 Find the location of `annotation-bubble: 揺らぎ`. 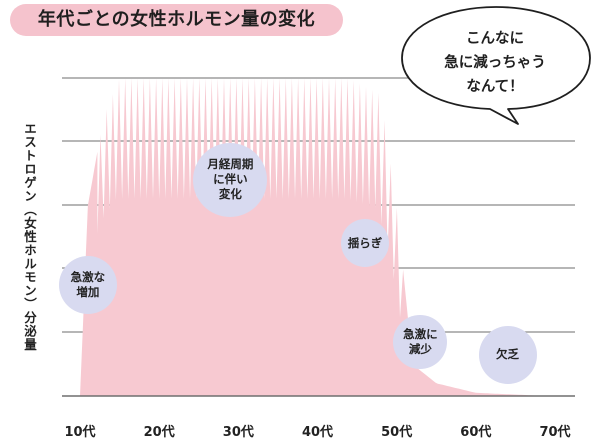

annotation-bubble: 揺らぎ is located at coordinates (365, 243).